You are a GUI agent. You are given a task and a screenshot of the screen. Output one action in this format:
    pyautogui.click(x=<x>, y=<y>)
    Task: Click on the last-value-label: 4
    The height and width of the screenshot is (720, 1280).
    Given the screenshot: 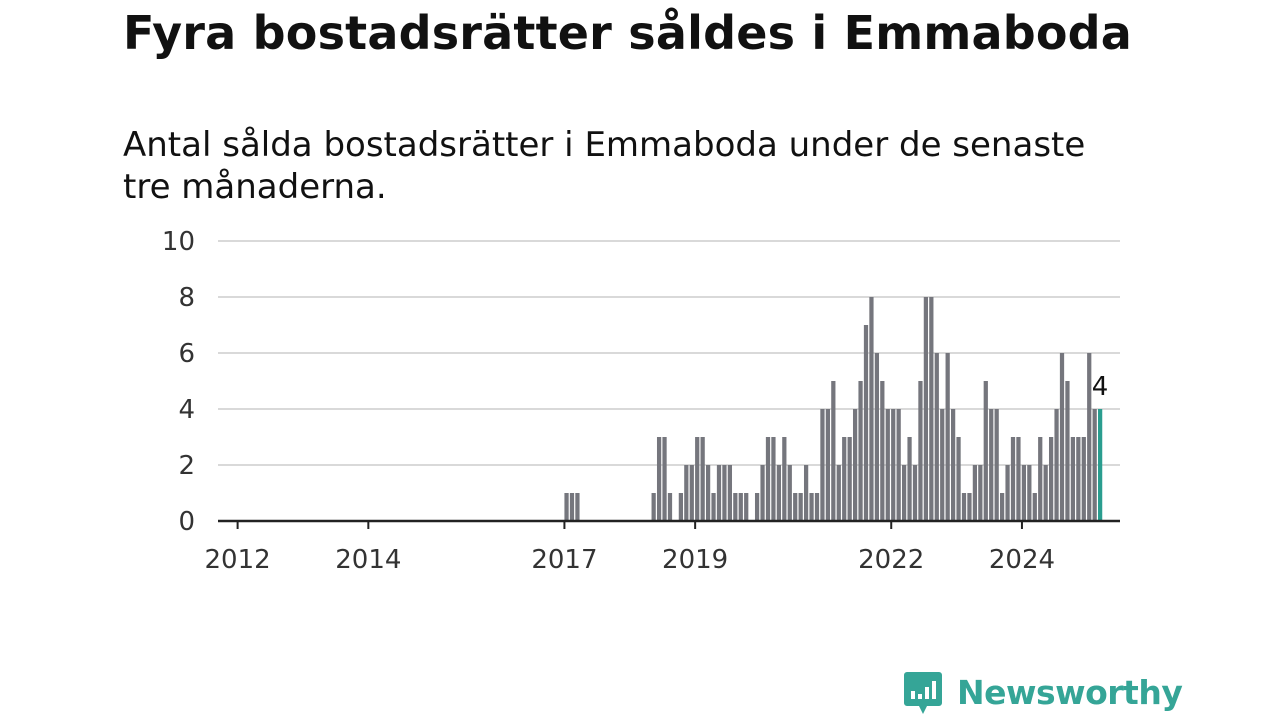 What is the action you would take?
    pyautogui.click(x=1100, y=387)
    